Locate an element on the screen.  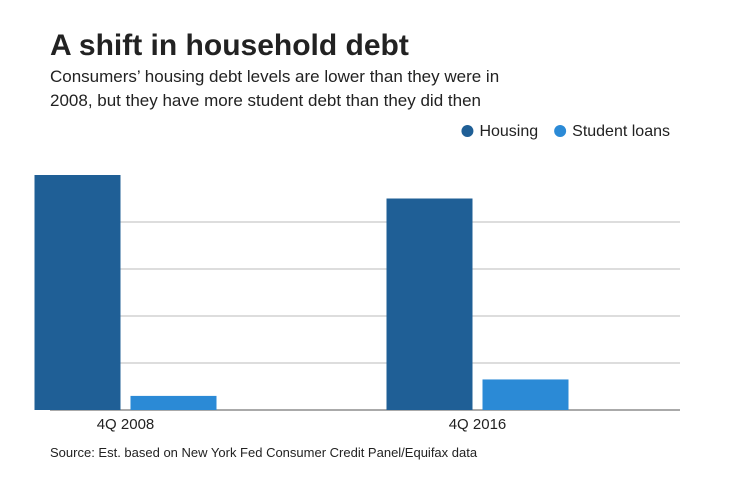
x-tick-label: 4Q 2008 is located at coordinates (126, 424).